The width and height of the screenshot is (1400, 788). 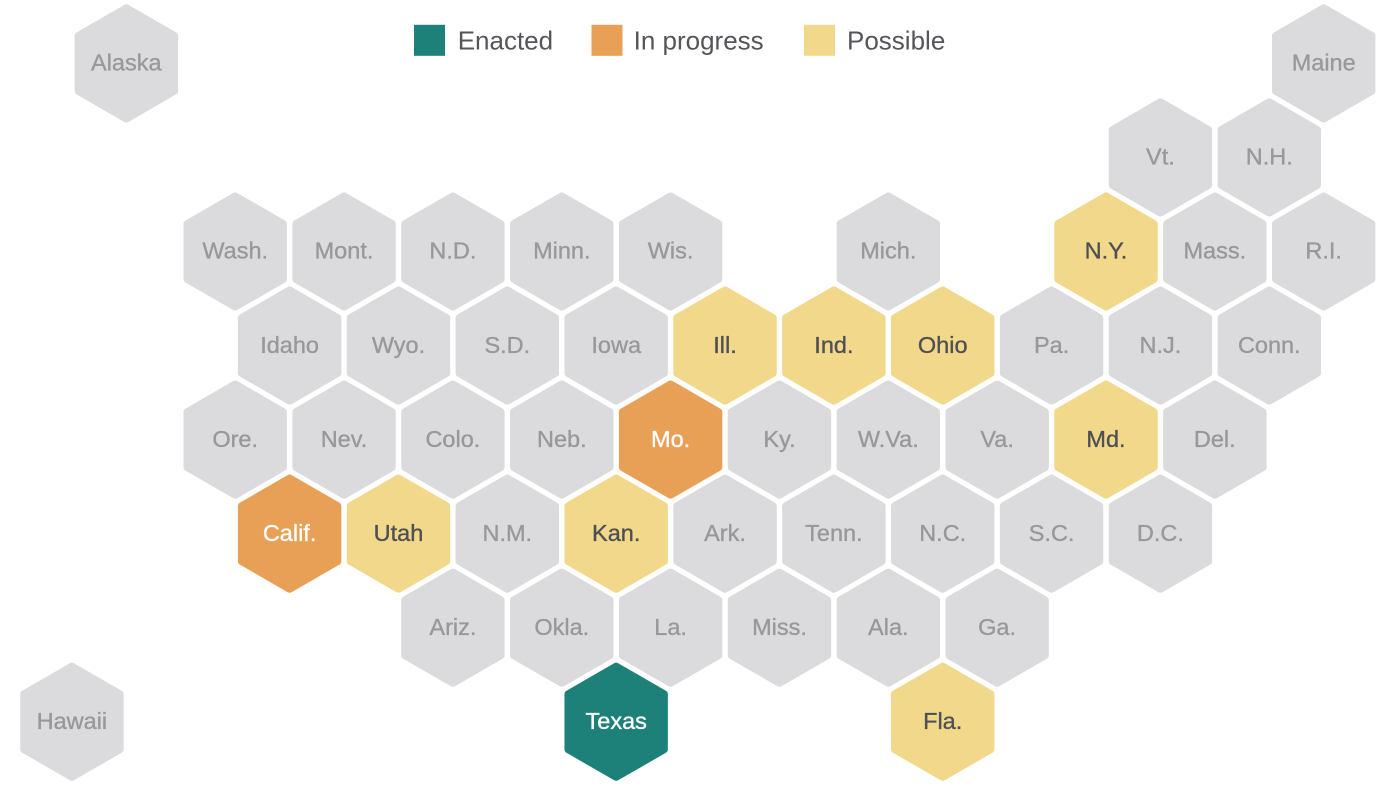 I want to click on svg-text: N.J., so click(x=1161, y=345).